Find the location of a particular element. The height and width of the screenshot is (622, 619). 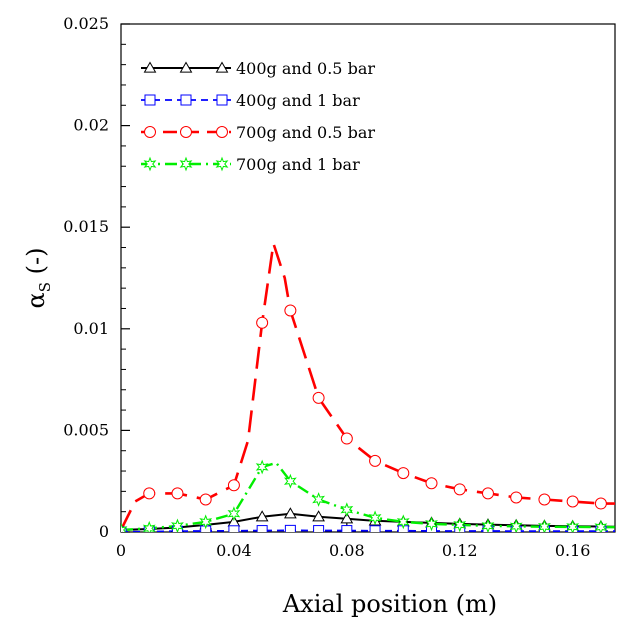

svg-text: αS (-) is located at coordinates (38, 278).